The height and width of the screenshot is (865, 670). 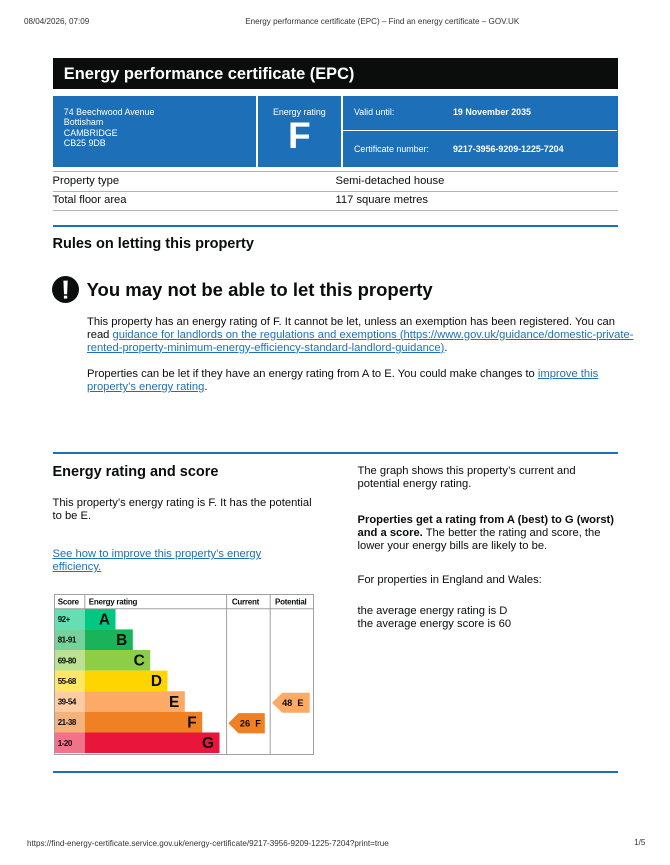 What do you see at coordinates (121, 640) in the screenshot?
I see `svg-text: B` at bounding box center [121, 640].